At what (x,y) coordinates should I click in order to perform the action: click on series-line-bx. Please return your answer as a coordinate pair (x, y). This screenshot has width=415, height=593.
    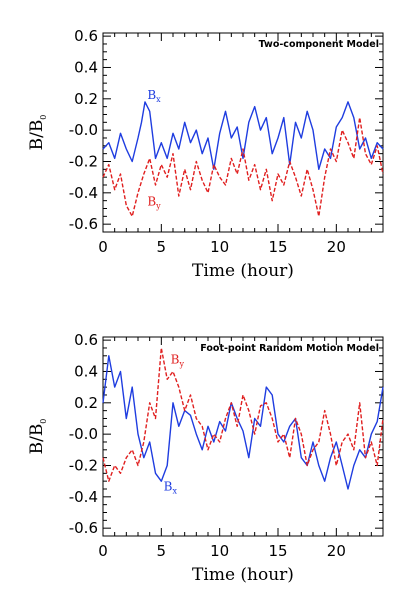
    Looking at the image, I should click on (243, 136).